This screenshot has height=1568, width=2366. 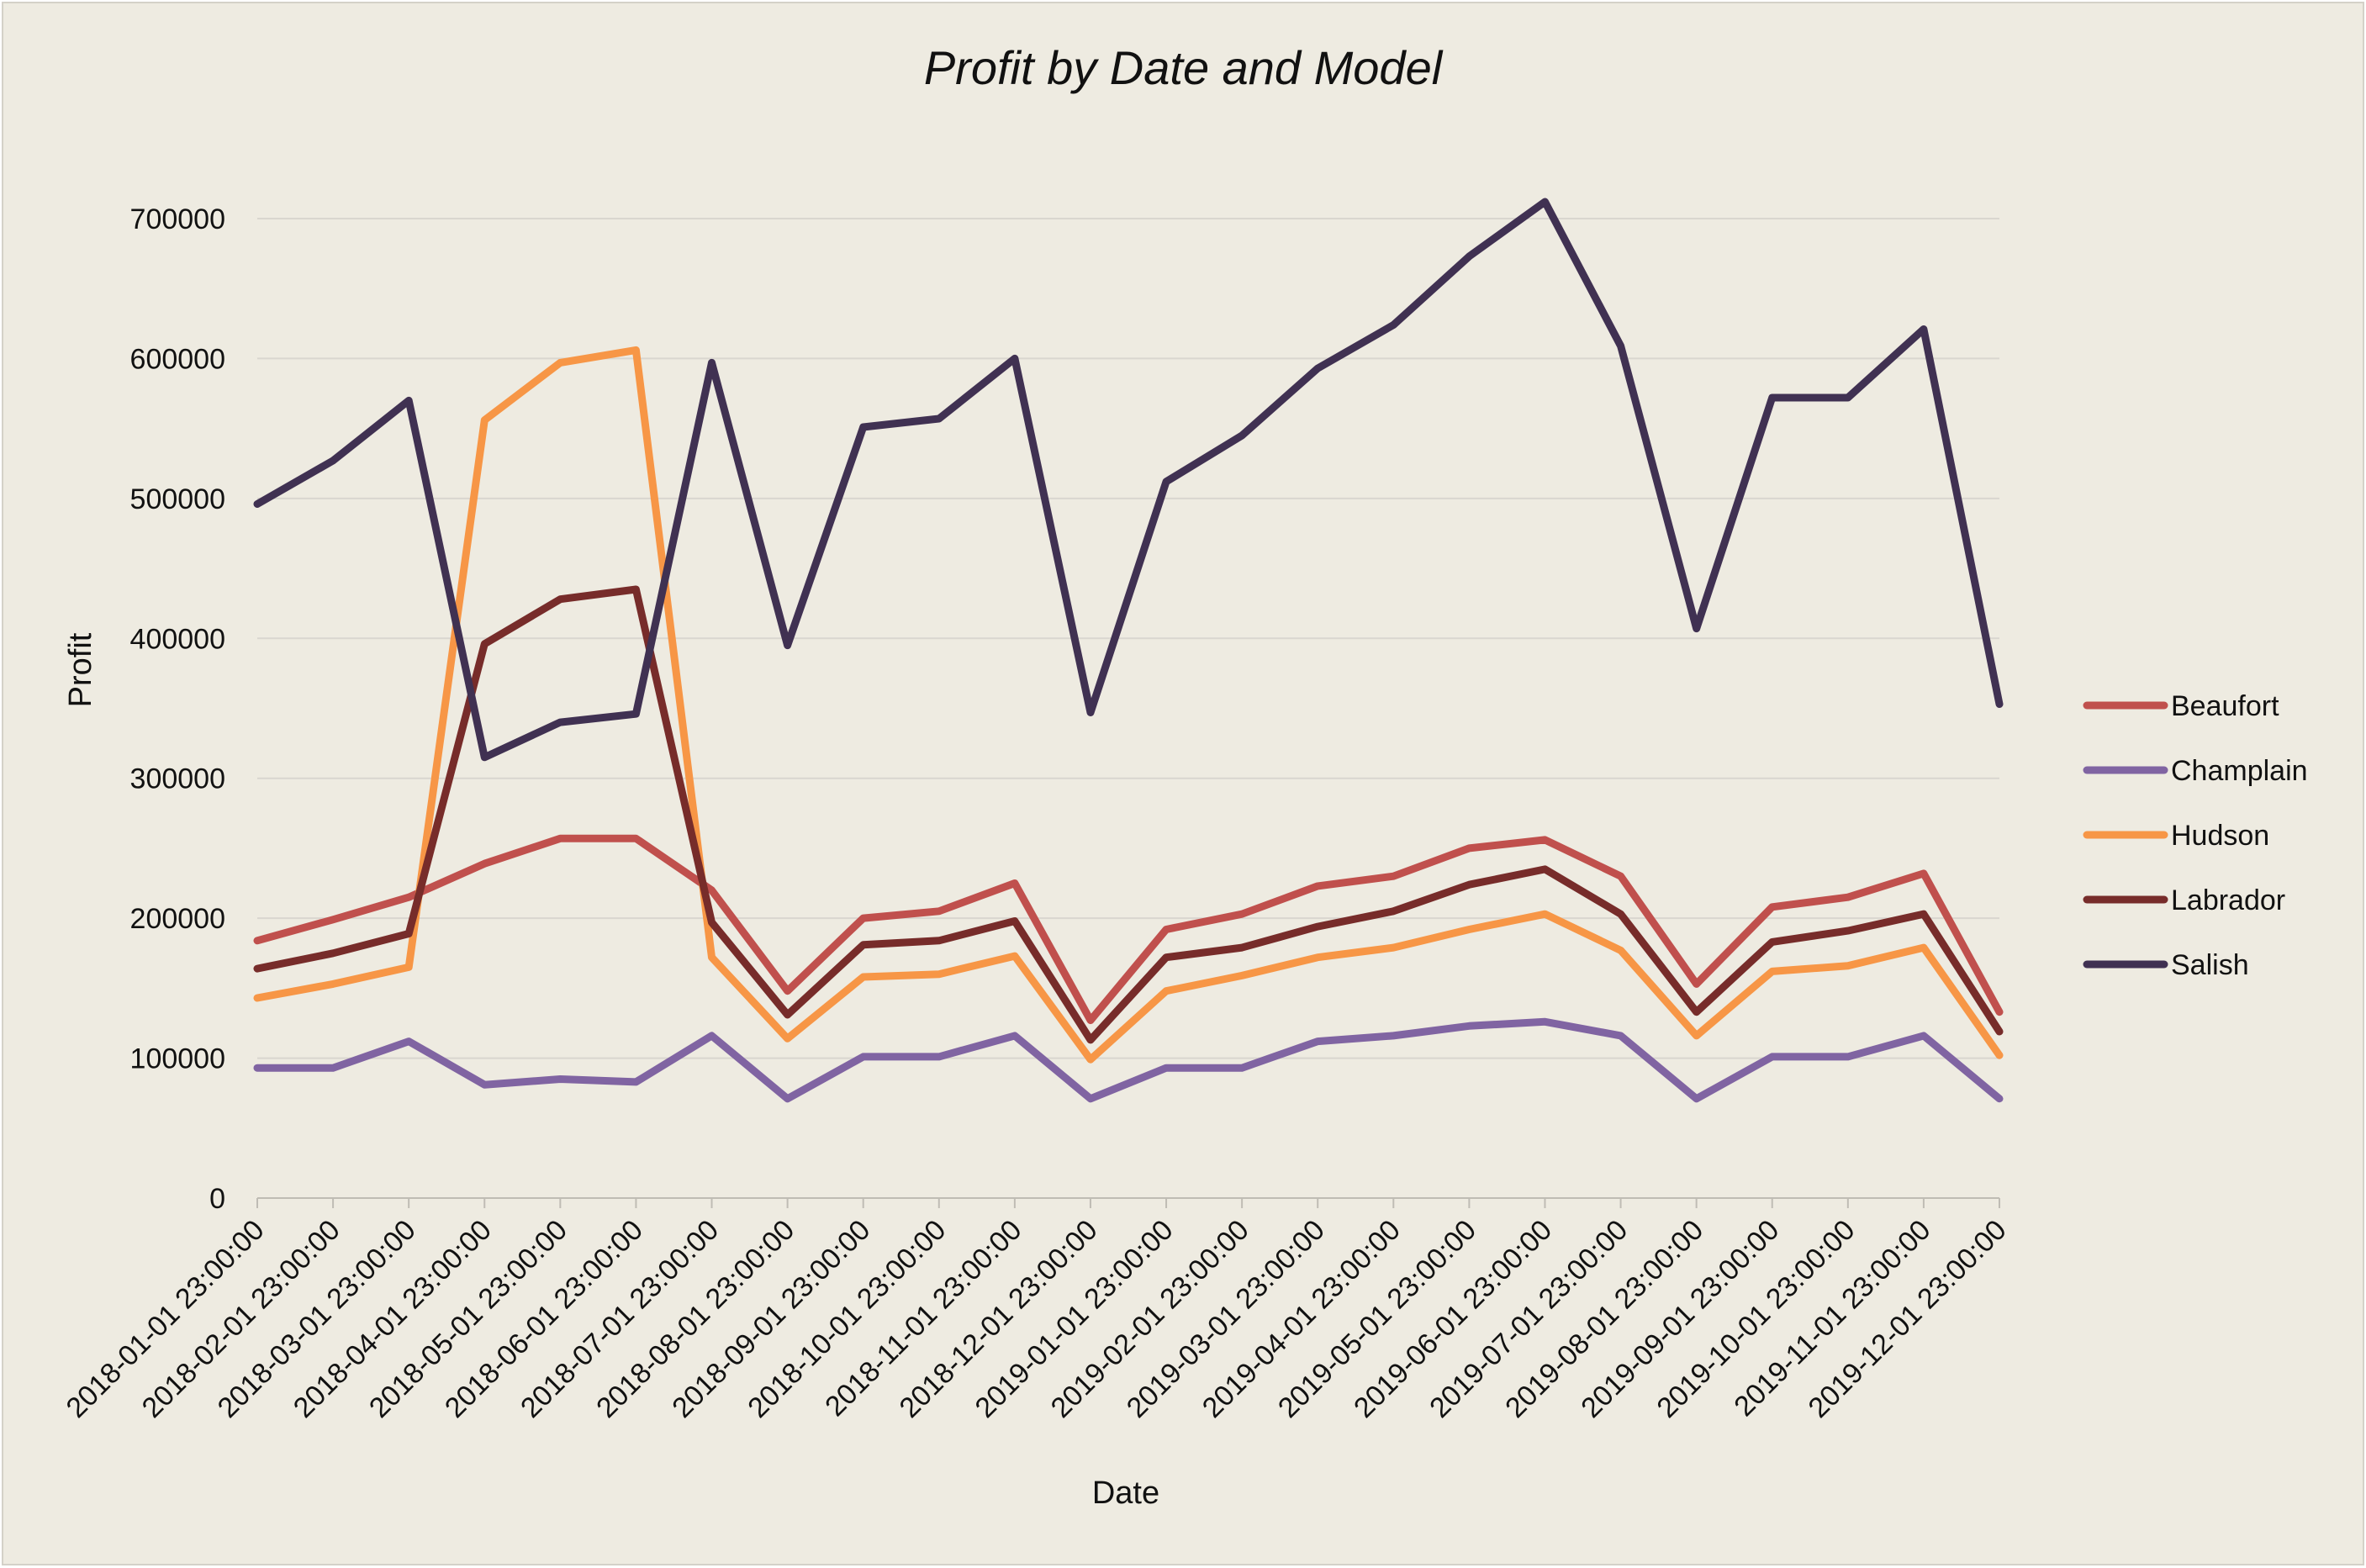 What do you see at coordinates (1125, 1494) in the screenshot?
I see `x-axis-title: Date` at bounding box center [1125, 1494].